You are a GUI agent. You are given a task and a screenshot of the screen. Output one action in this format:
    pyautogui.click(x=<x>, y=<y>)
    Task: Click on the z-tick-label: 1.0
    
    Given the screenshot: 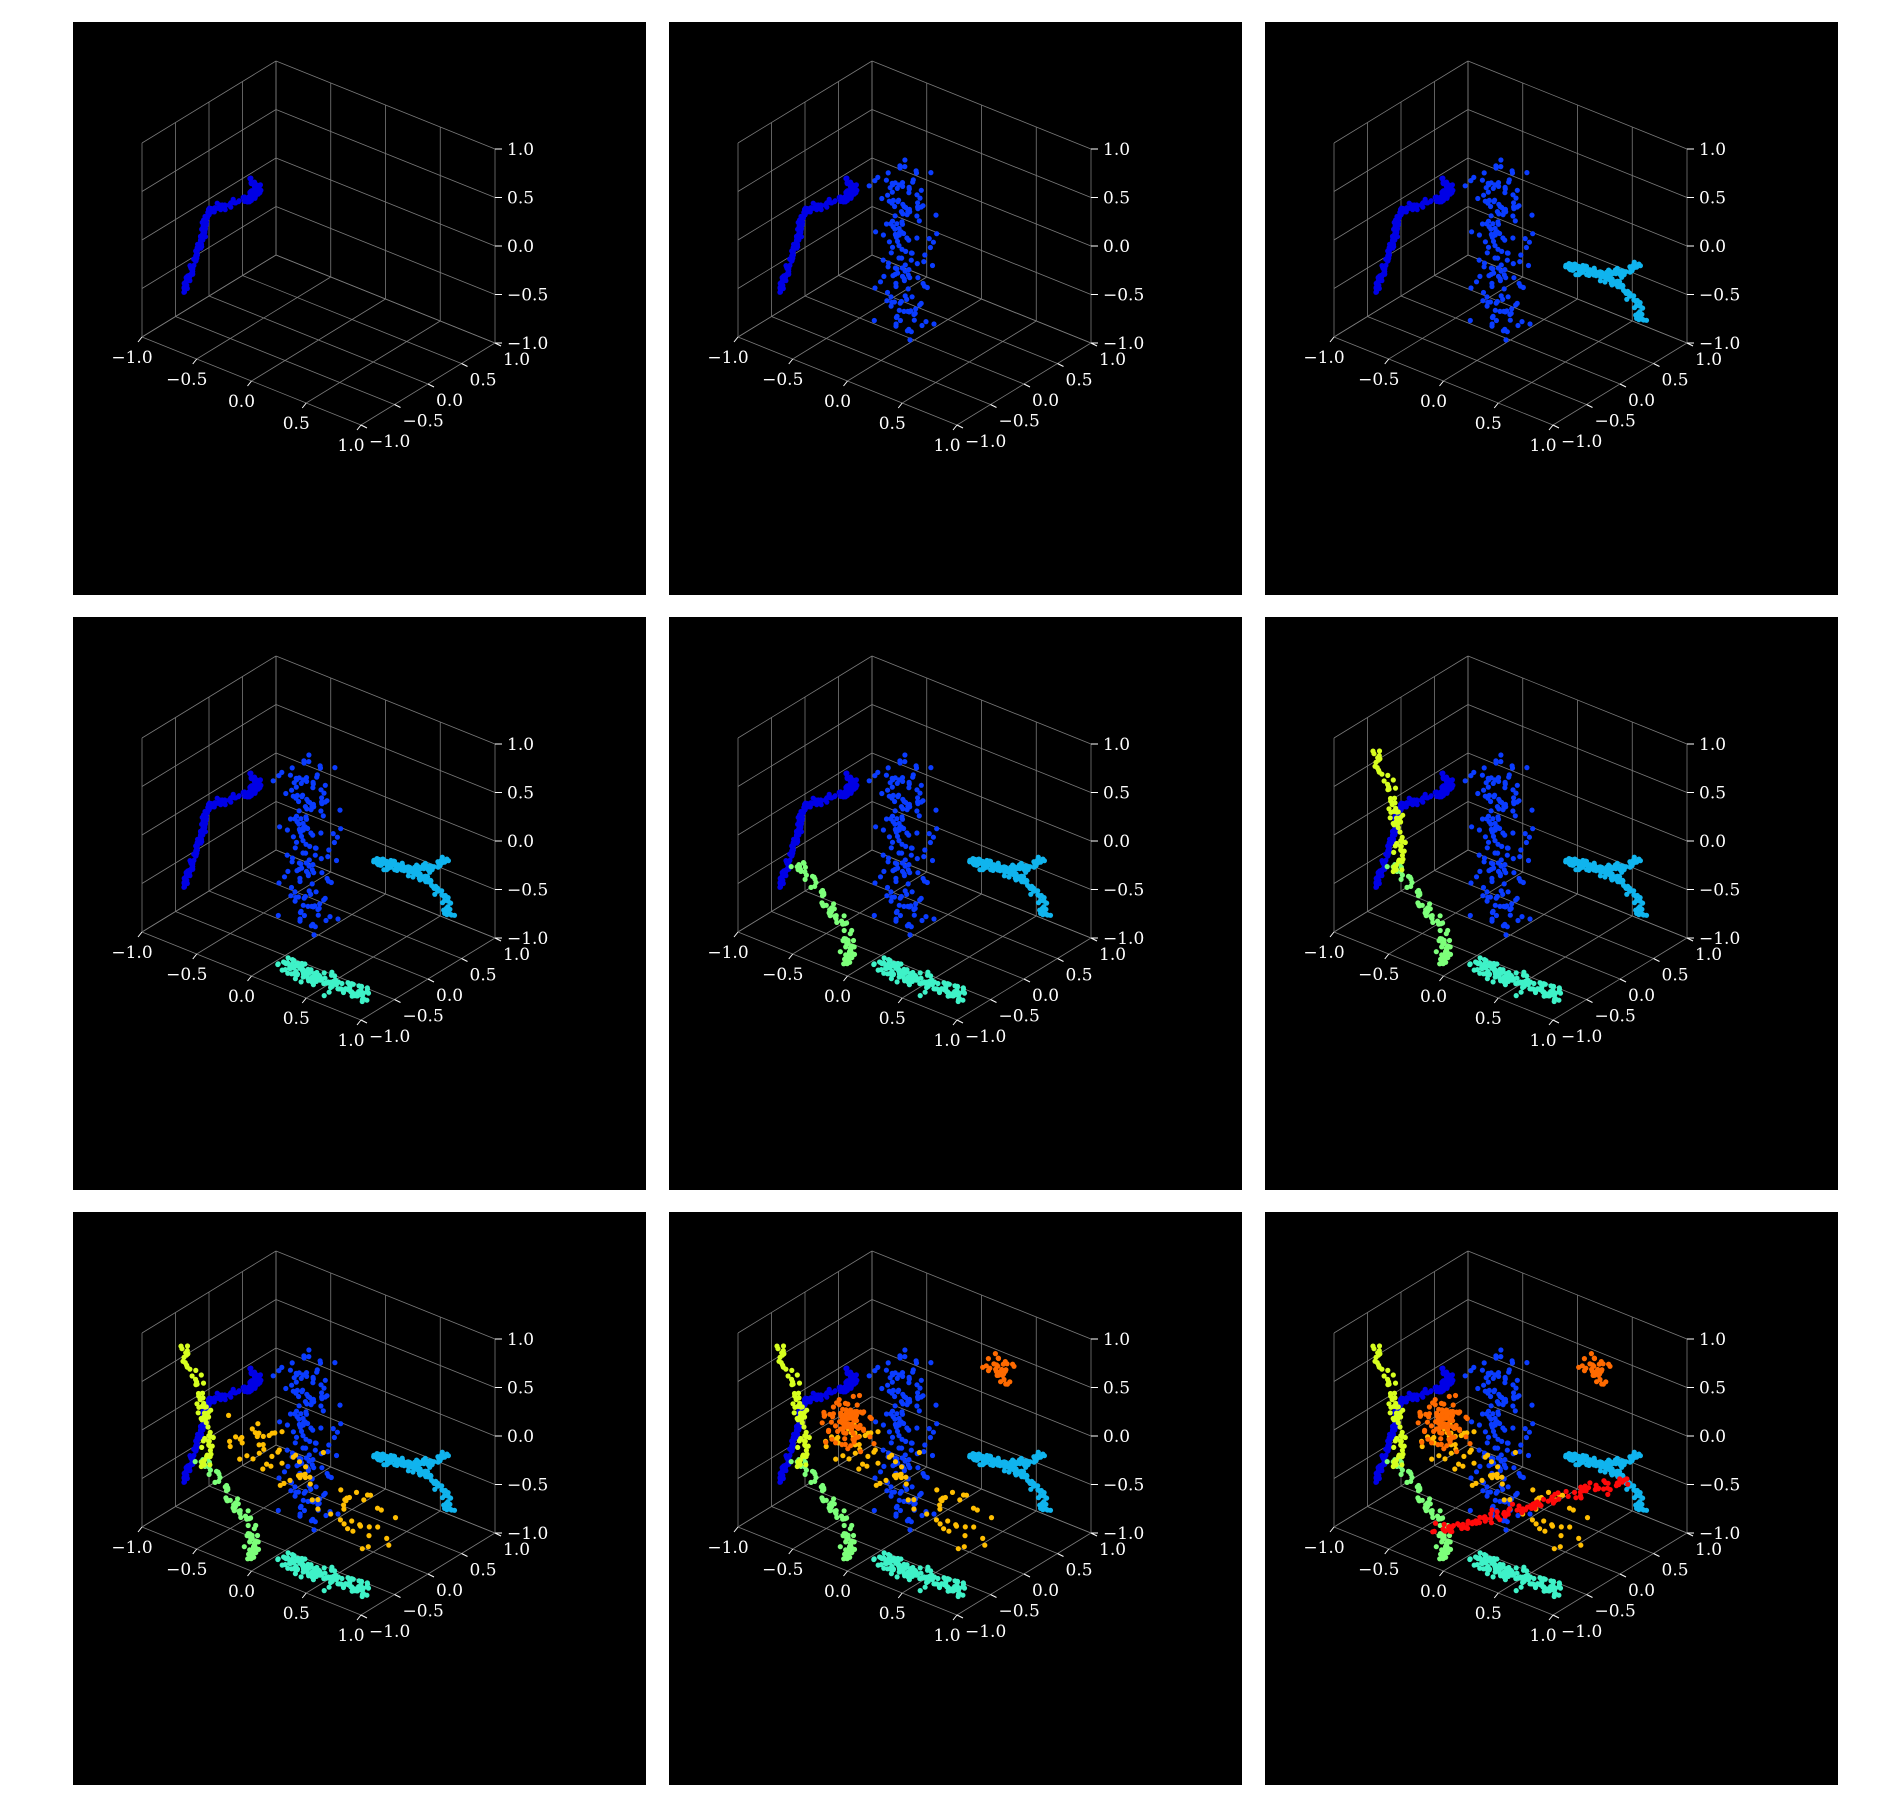 What is the action you would take?
    pyautogui.click(x=520, y=745)
    